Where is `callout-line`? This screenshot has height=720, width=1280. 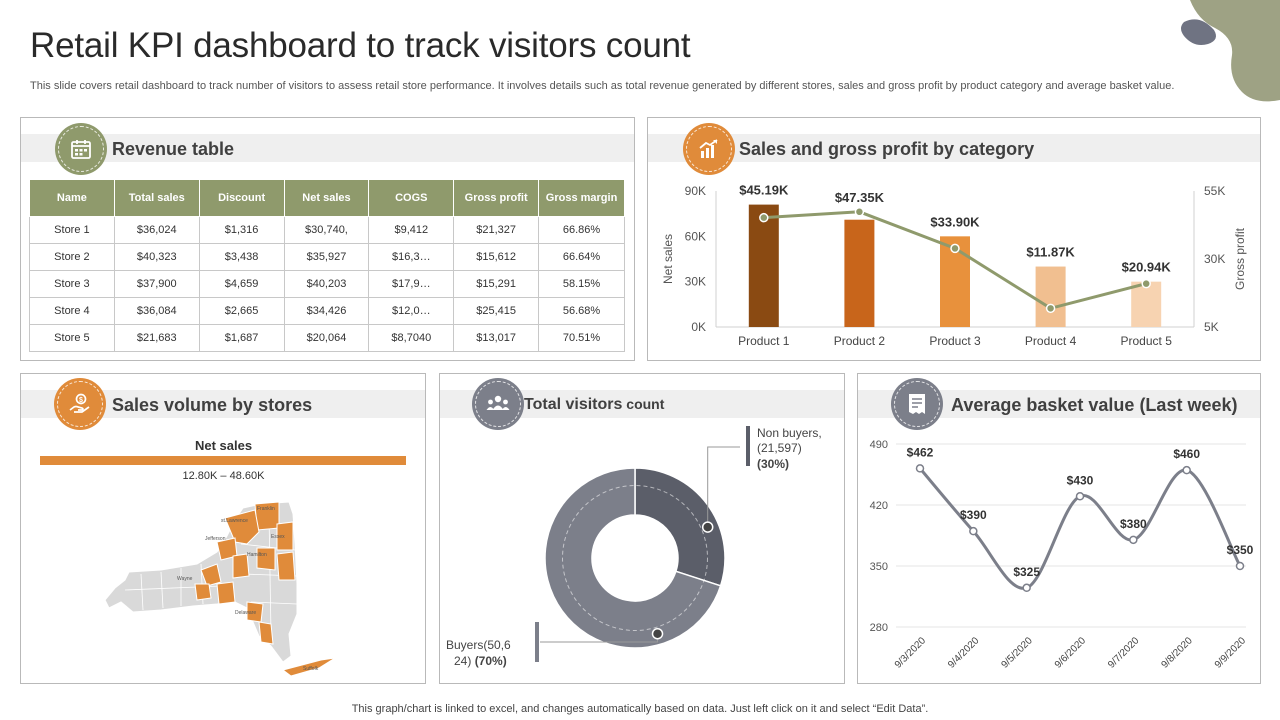
callout-line is located at coordinates (723, 487).